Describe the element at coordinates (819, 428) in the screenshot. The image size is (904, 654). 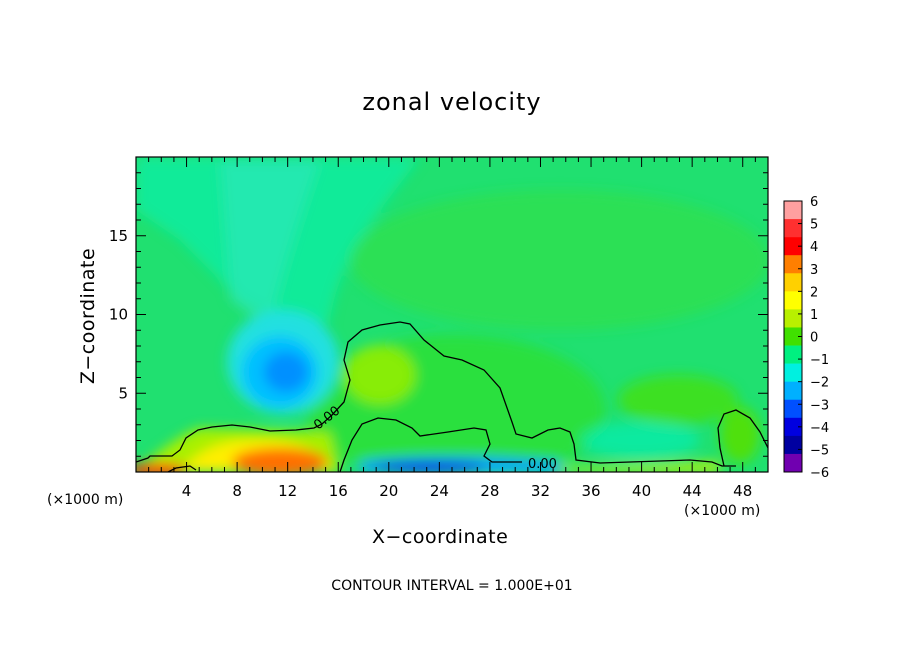
I see `colorbar-label: −4` at that location.